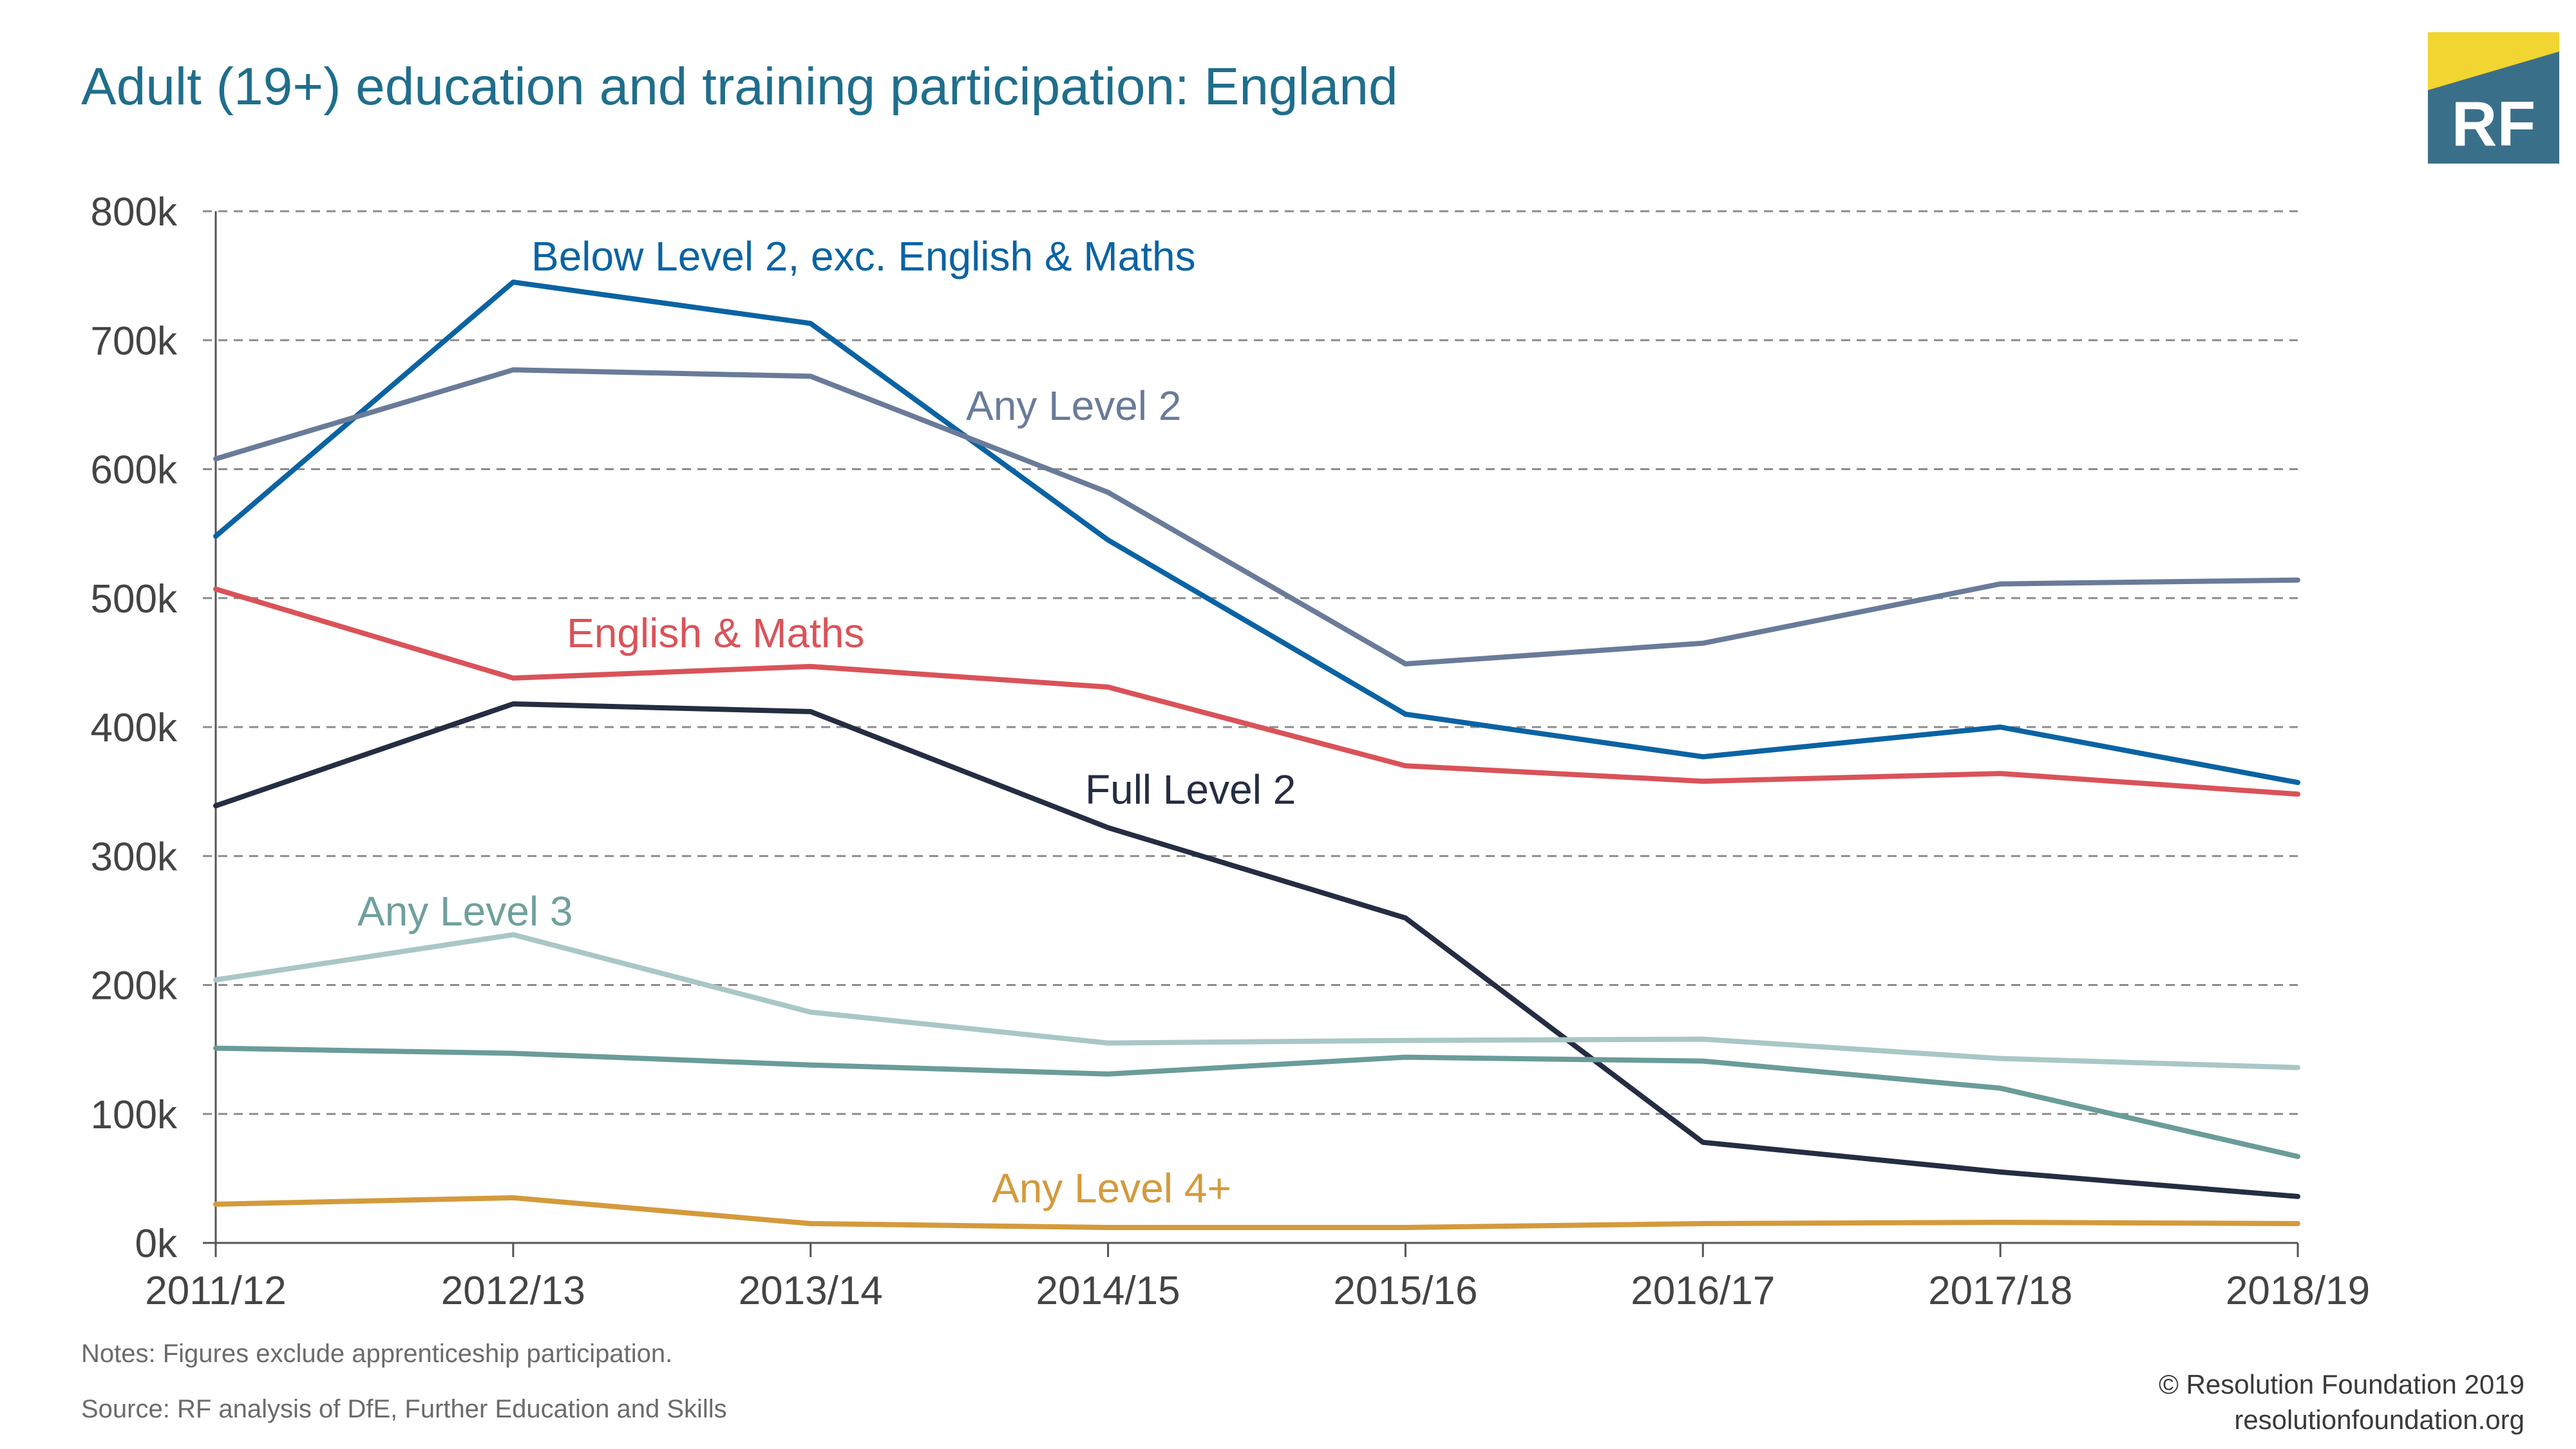  Describe the element at coordinates (135, 470) in the screenshot. I see `y-tick-label: 600k` at that location.